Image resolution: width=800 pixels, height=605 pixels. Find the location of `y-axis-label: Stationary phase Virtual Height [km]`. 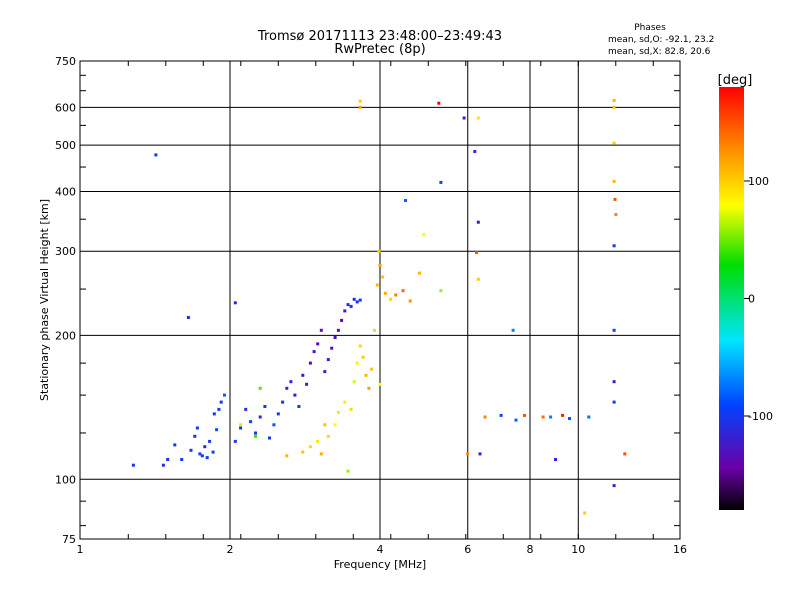

y-axis-label: Stationary phase Virtual Height [km] is located at coordinates (44, 300).